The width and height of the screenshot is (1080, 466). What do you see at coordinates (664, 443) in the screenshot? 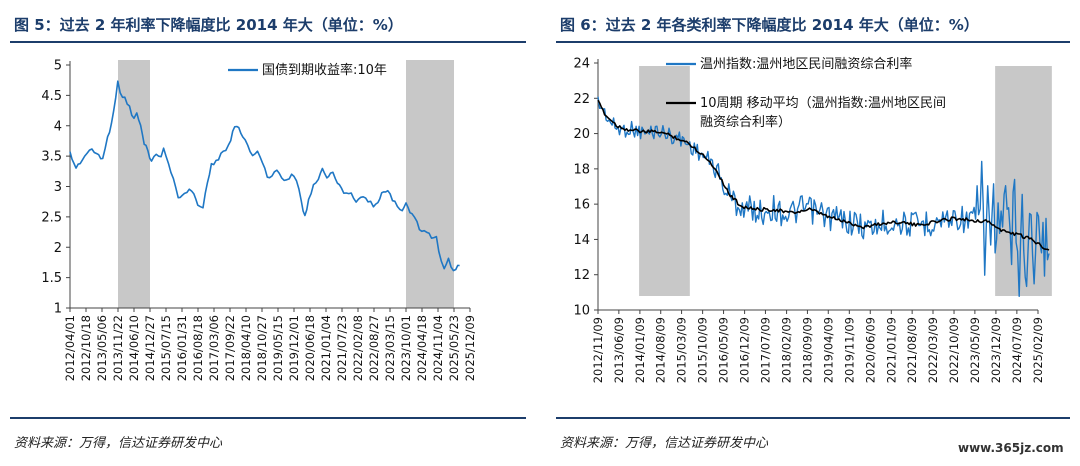
I see `right-source-note: 资料来源：万得，信达证券研发中心` at bounding box center [664, 443].